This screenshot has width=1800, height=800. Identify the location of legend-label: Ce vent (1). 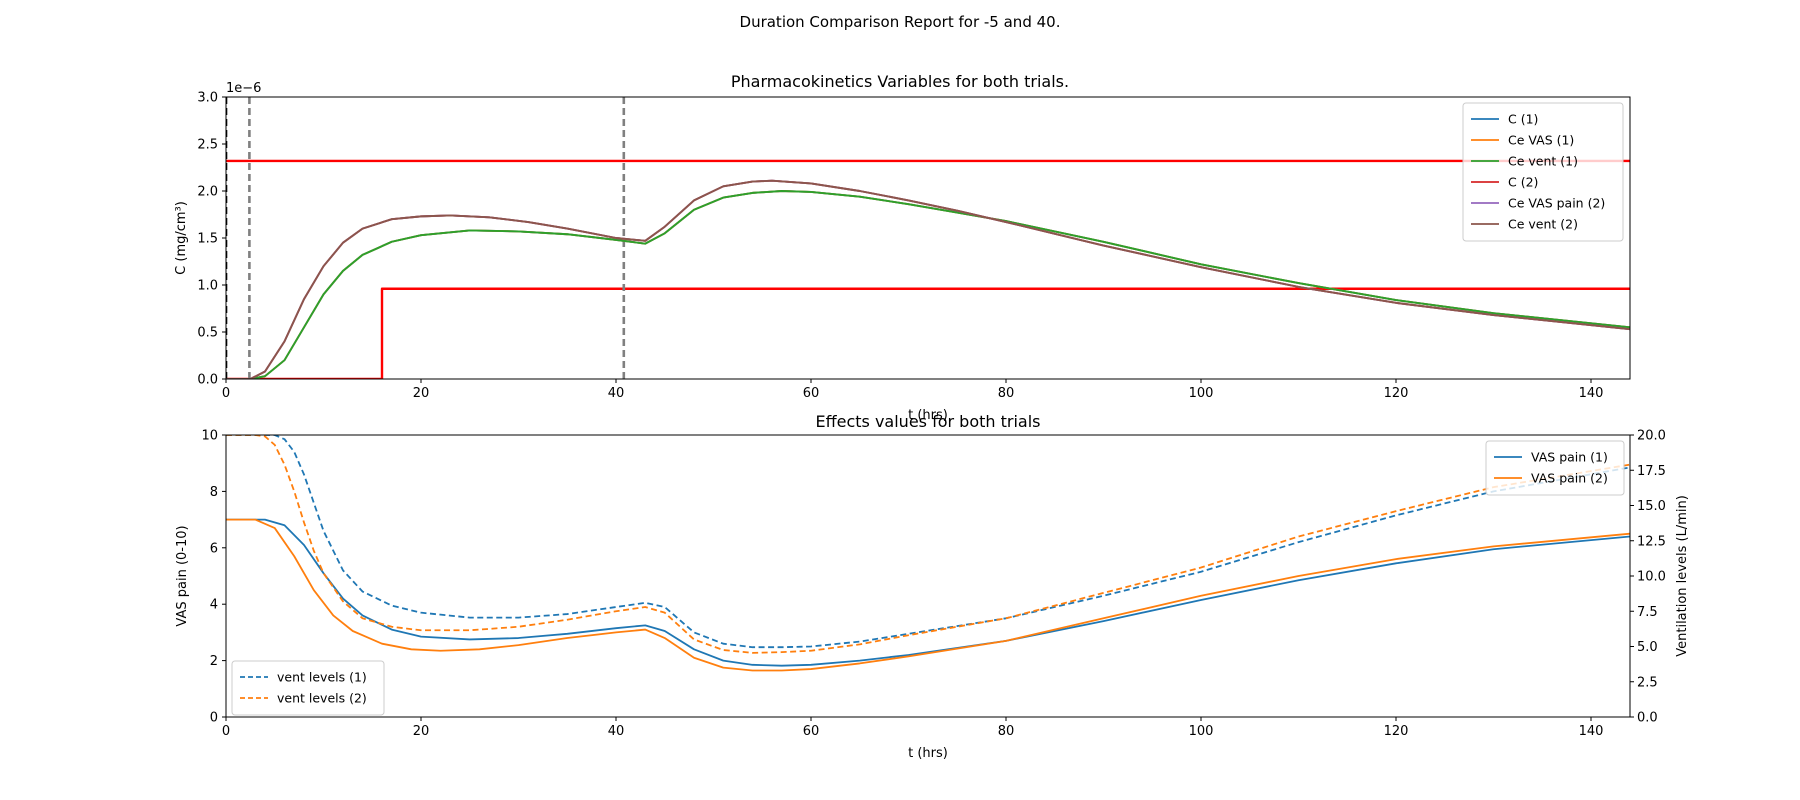
(1543, 161).